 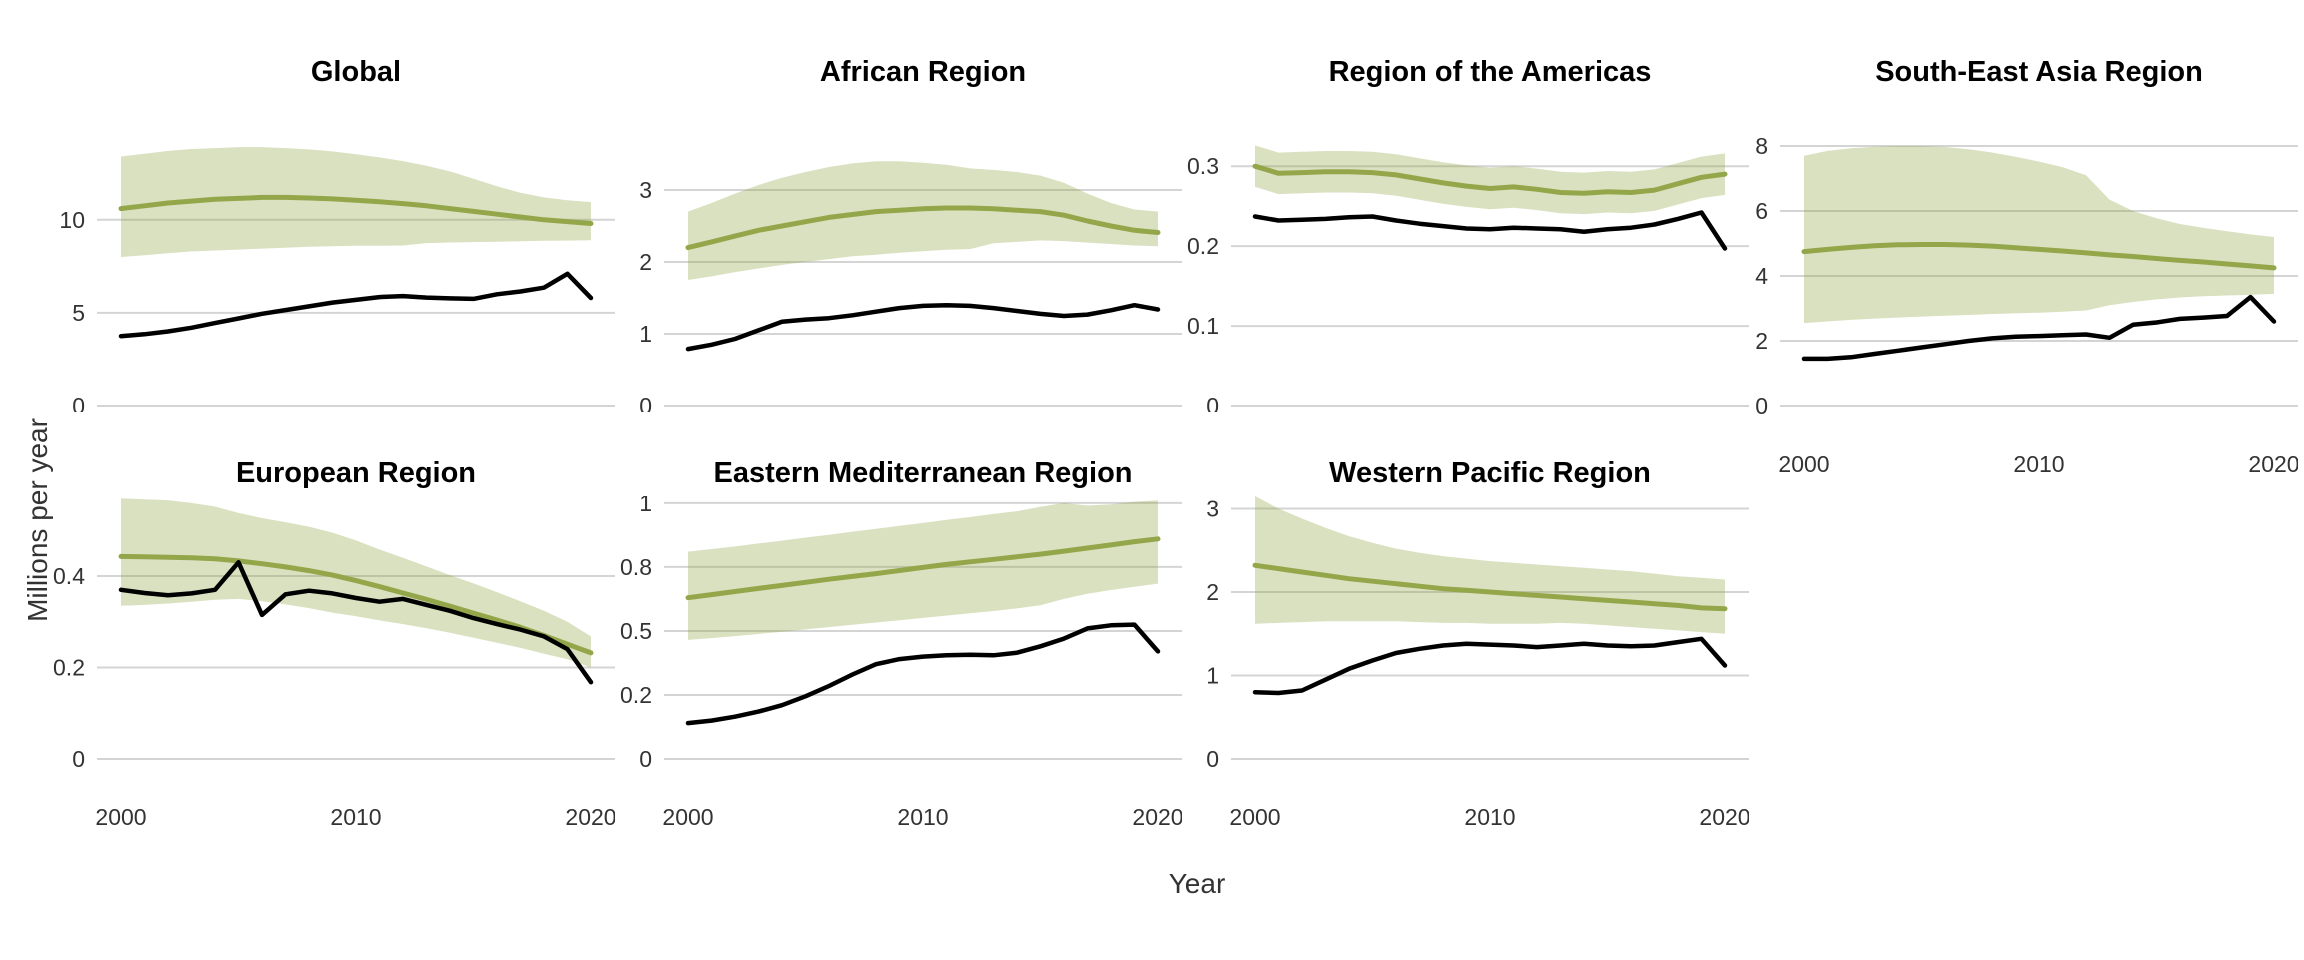 I want to click on panel-african-region: African Region 0 1 2 3, so click(x=878, y=230).